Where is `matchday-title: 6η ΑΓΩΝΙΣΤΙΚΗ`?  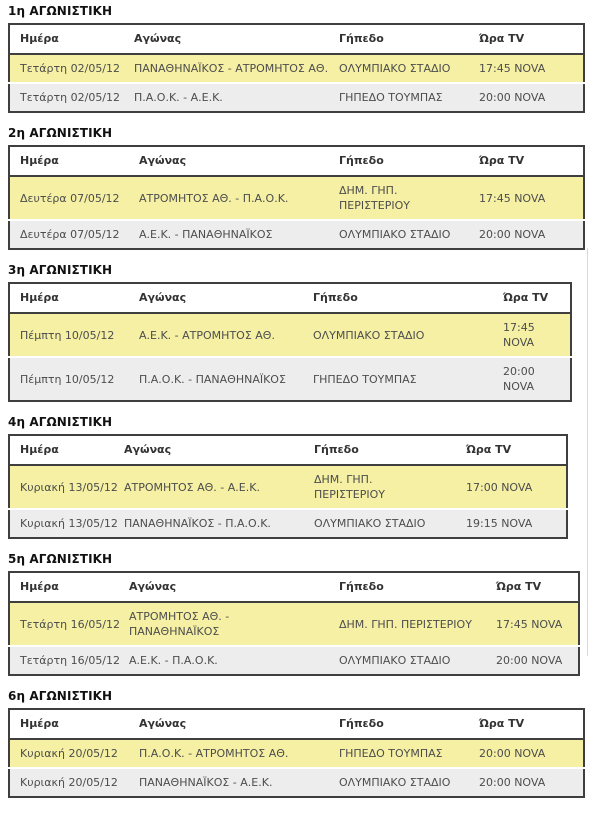 matchday-title: 6η ΑΓΩΝΙΣΤΙΚΗ is located at coordinates (60, 696).